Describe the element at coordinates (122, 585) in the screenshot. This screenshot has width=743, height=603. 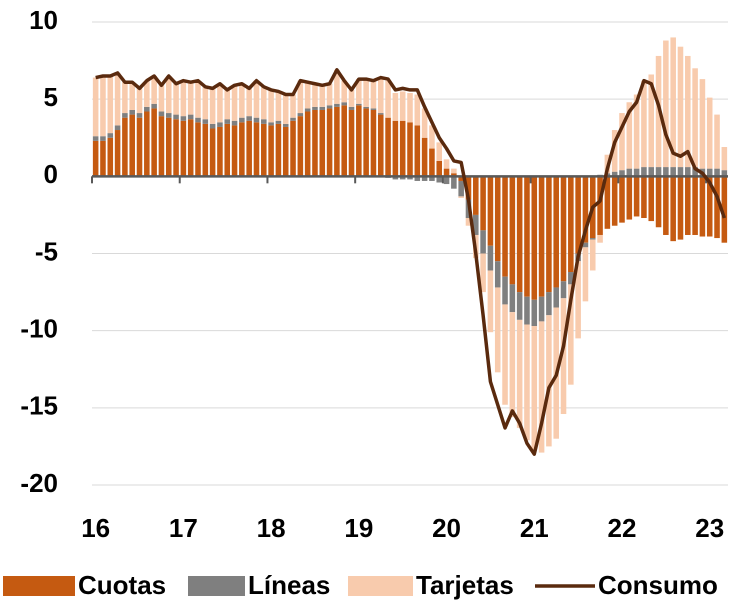
I see `legend-label: Cuotas` at that location.